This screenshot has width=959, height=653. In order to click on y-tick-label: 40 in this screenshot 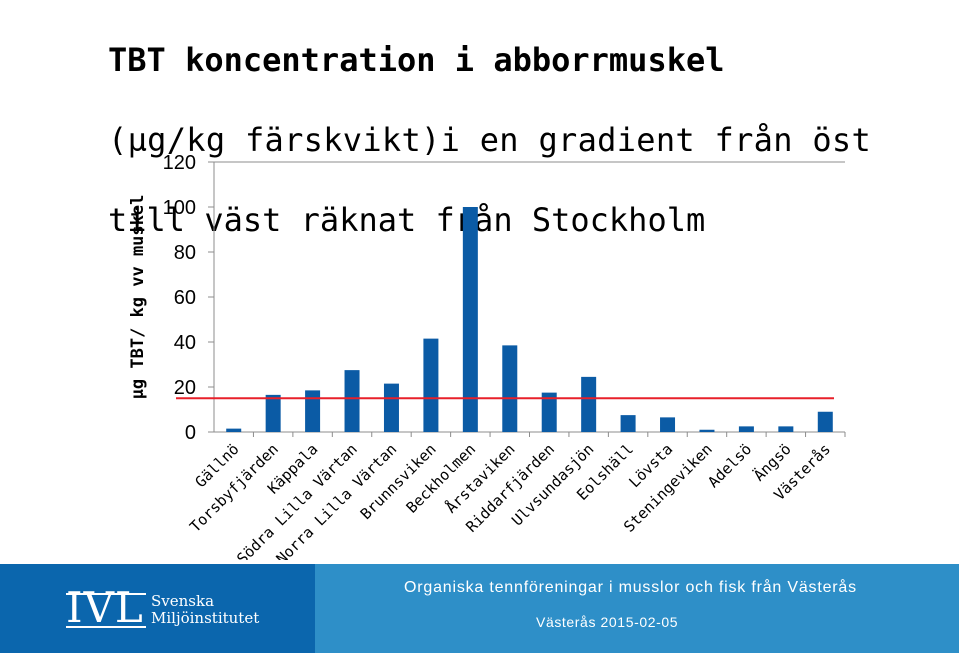, I will do `click(185, 343)`.